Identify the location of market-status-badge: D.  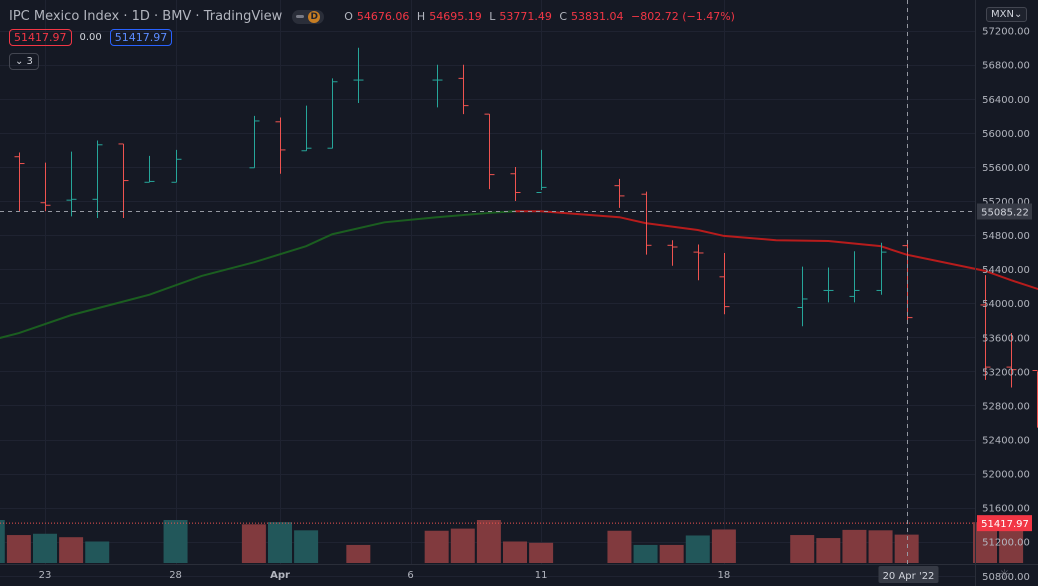
(308, 16).